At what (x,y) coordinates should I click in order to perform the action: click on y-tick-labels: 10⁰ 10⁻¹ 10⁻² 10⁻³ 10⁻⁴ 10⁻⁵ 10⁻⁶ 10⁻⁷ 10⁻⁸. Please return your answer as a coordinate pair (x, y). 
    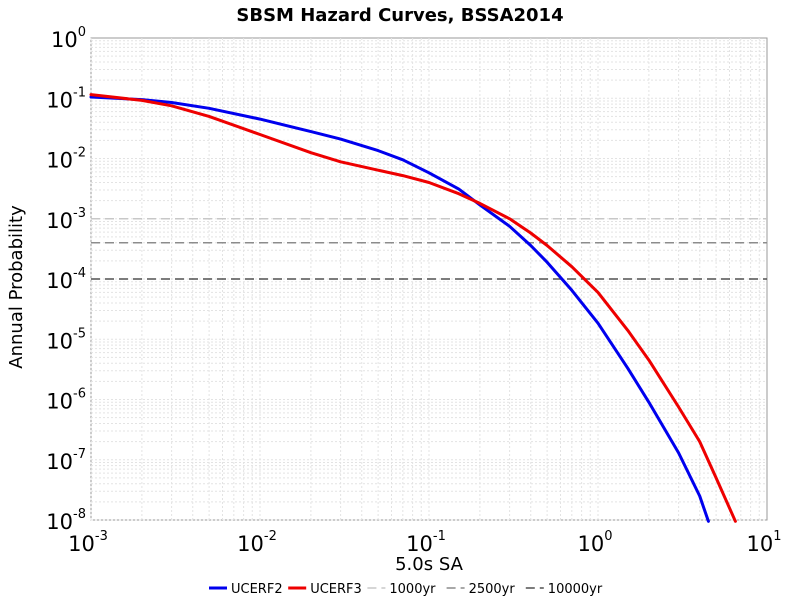
    Looking at the image, I should click on (66, 279).